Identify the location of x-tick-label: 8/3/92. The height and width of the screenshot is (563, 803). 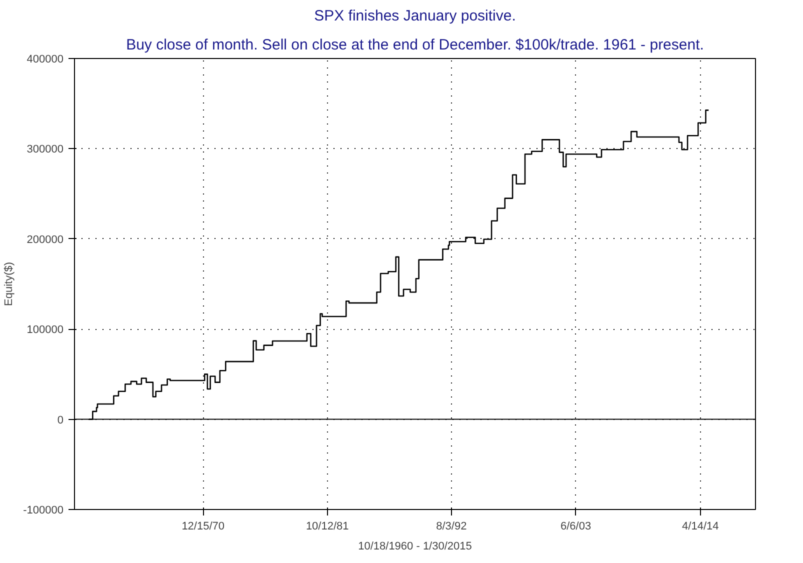
(451, 526).